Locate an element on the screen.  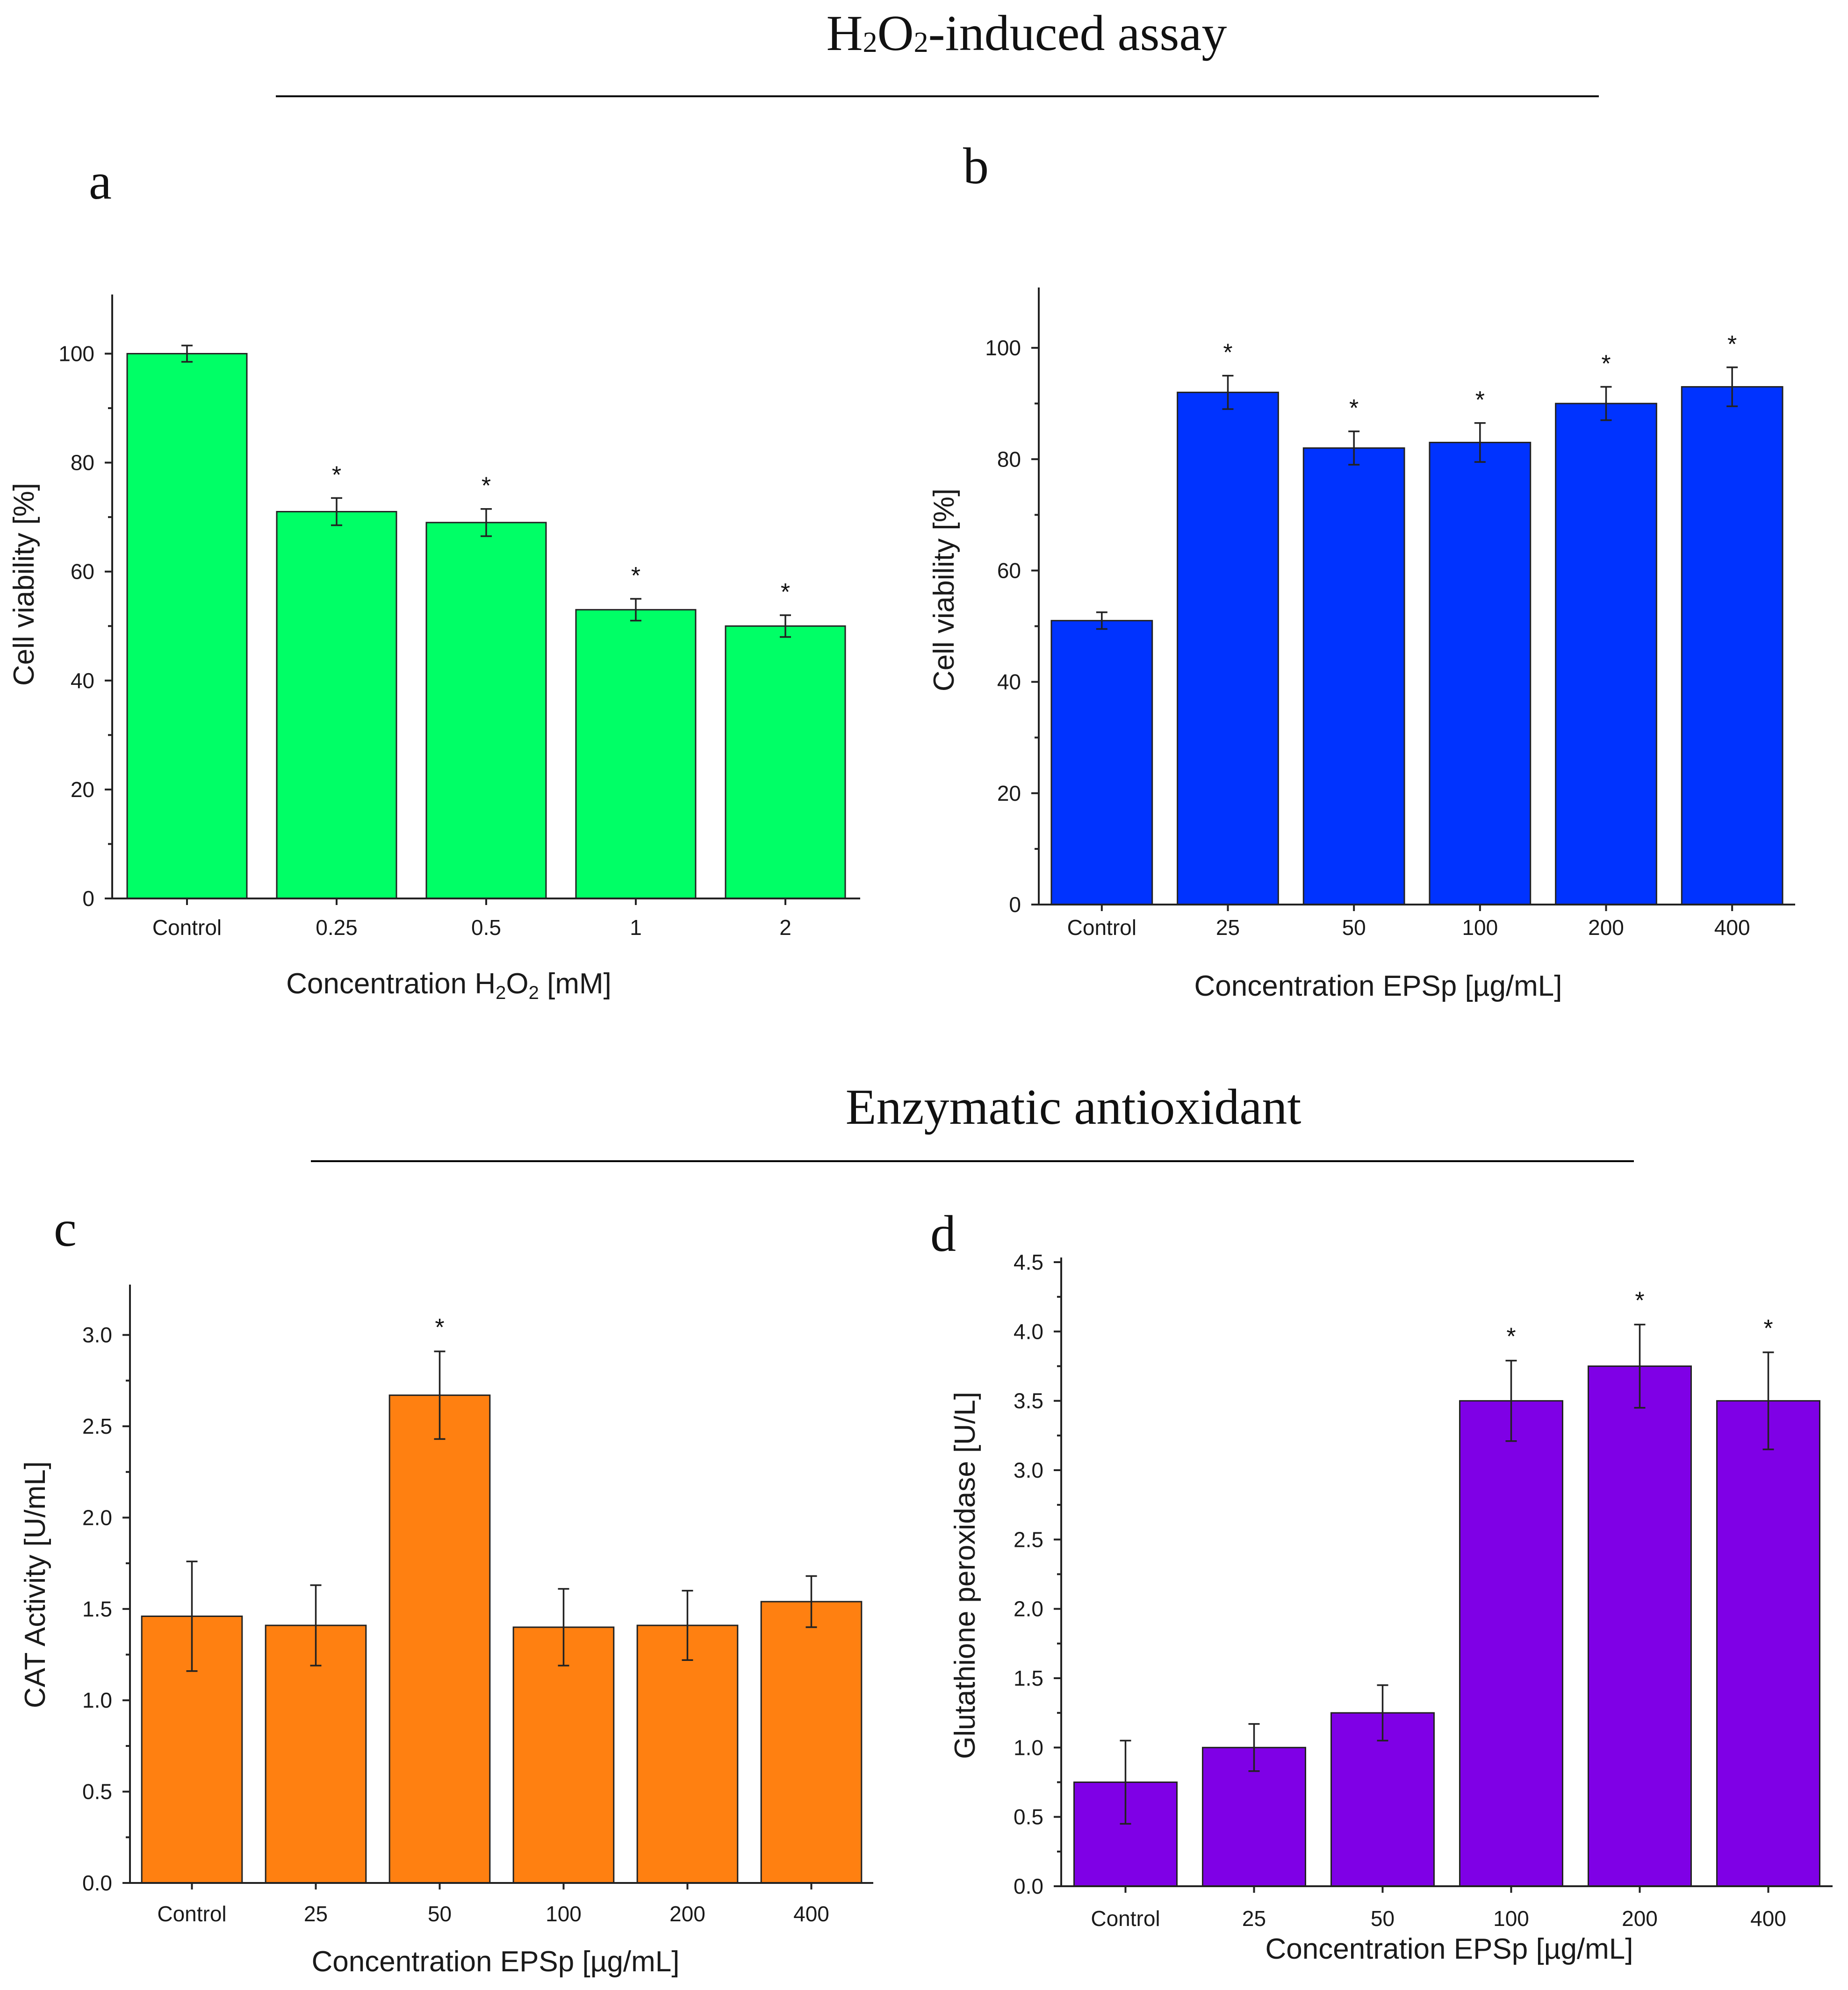
y-tick-label-a-0: 0 is located at coordinates (88, 898).